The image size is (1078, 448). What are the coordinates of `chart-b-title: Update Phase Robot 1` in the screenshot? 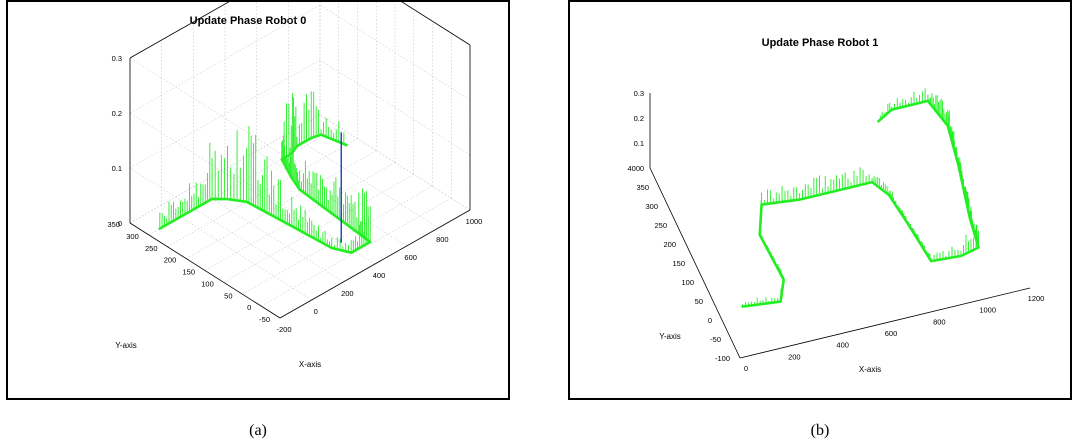 It's located at (820, 43).